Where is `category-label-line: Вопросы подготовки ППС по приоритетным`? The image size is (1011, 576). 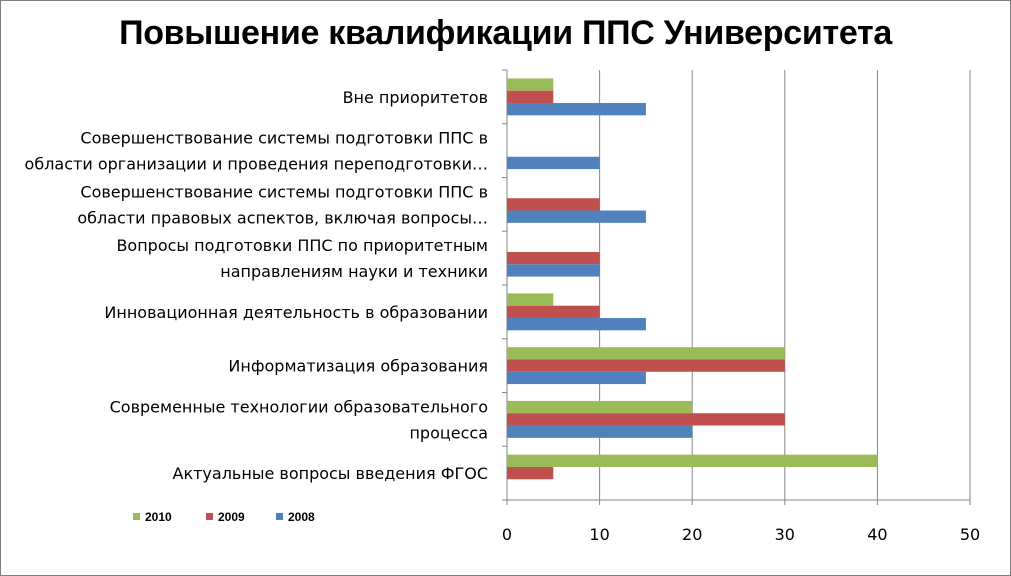 category-label-line: Вопросы подготовки ППС по приоритетным is located at coordinates (302, 245).